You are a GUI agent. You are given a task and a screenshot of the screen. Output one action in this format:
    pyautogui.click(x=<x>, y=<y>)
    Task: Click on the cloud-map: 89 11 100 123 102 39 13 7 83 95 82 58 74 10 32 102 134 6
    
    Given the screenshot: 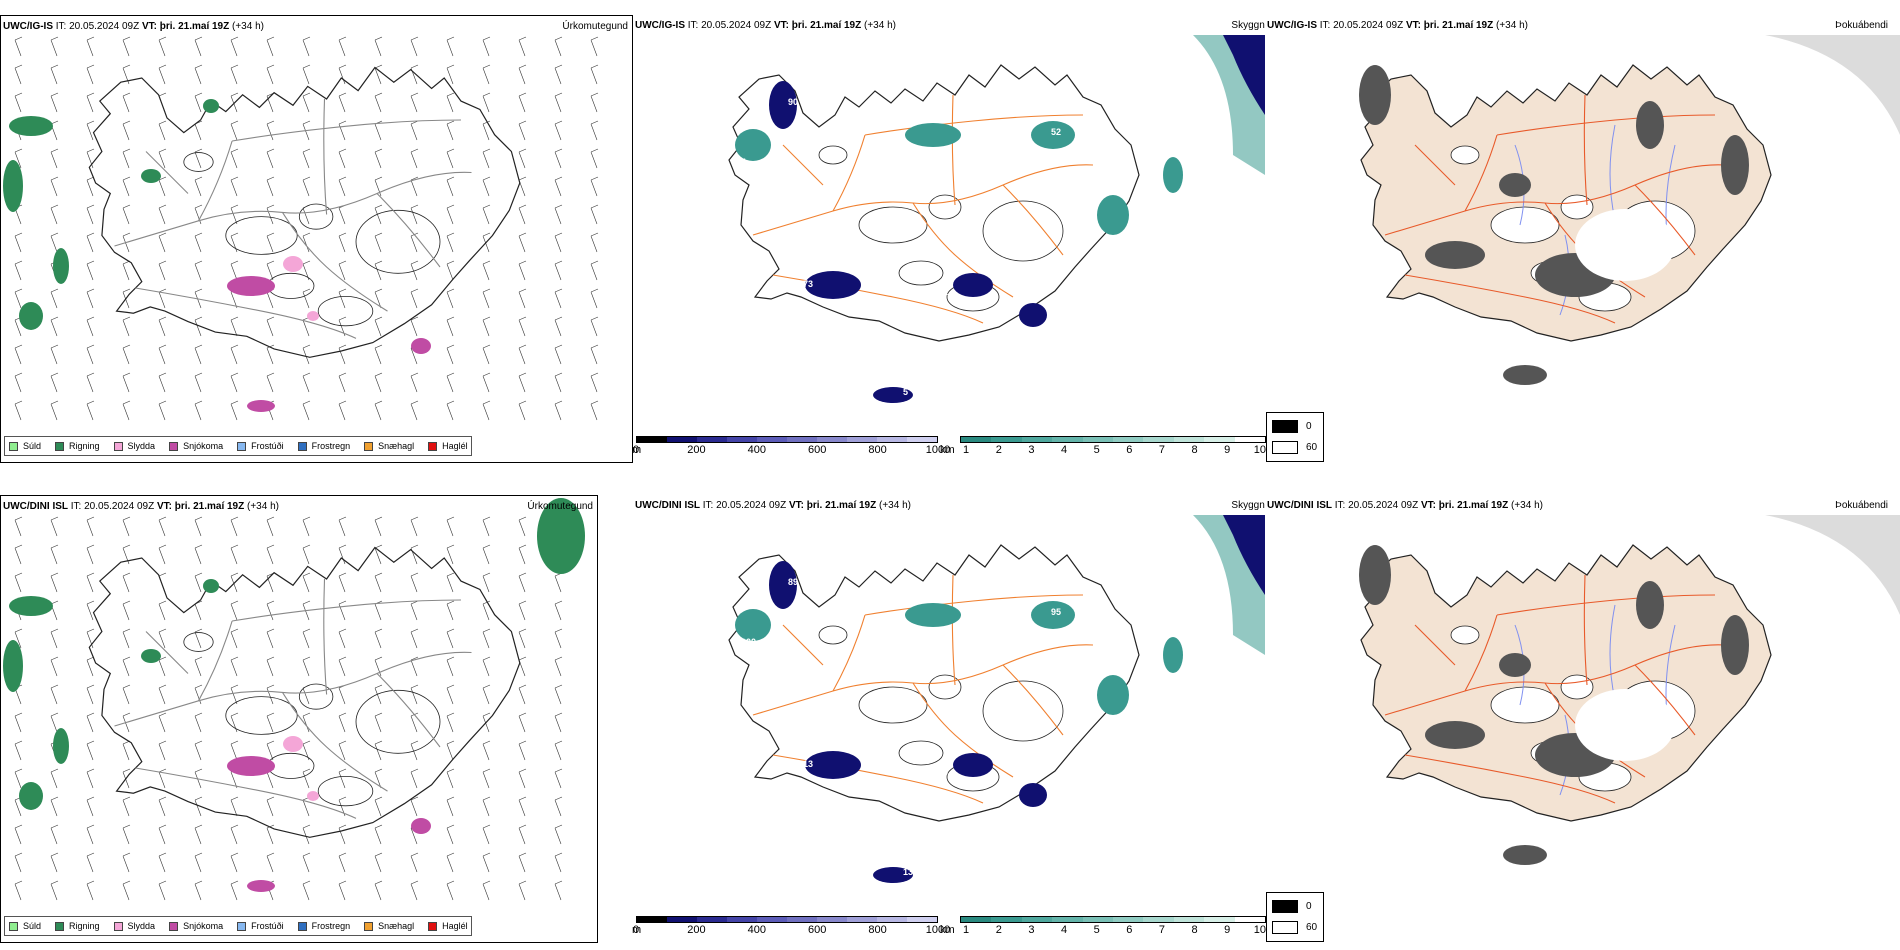 What is the action you would take?
    pyautogui.click(x=994, y=701)
    